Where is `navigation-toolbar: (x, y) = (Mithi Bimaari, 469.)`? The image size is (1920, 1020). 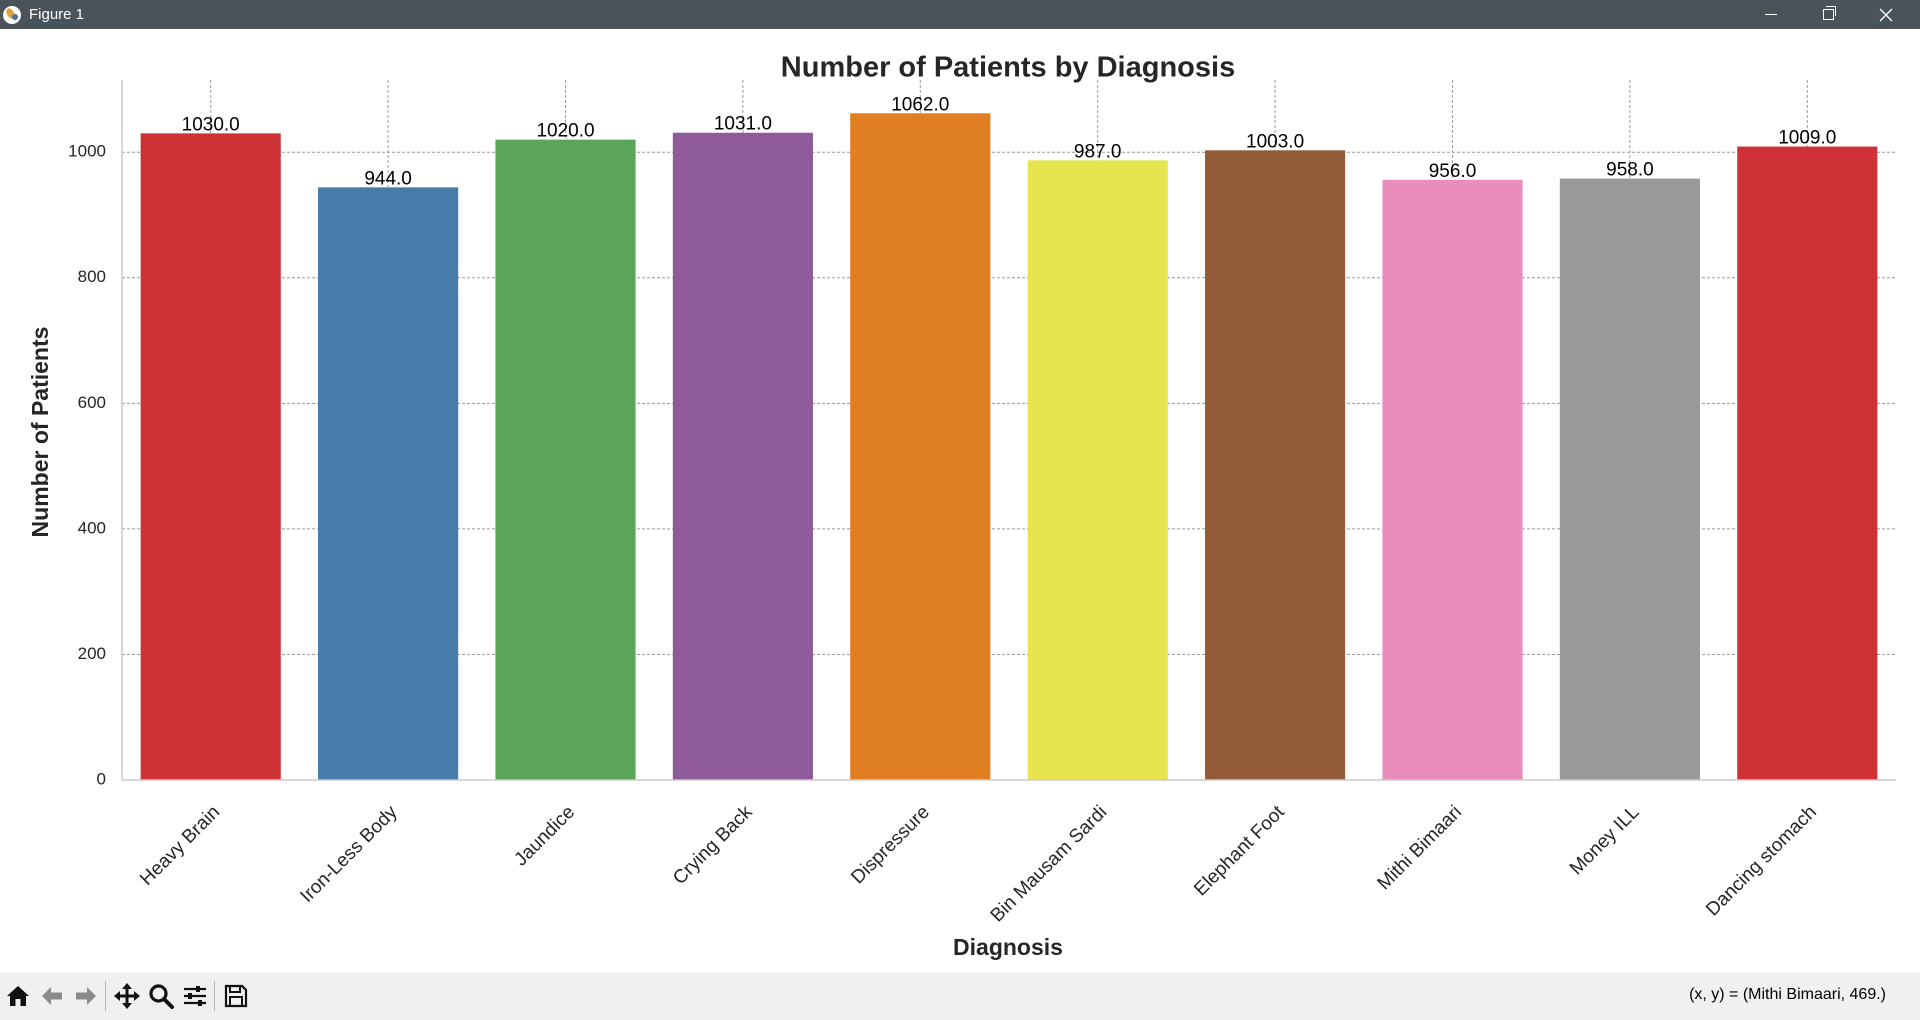
navigation-toolbar: (x, y) = (Mithi Bimaari, 469.) is located at coordinates (960, 996).